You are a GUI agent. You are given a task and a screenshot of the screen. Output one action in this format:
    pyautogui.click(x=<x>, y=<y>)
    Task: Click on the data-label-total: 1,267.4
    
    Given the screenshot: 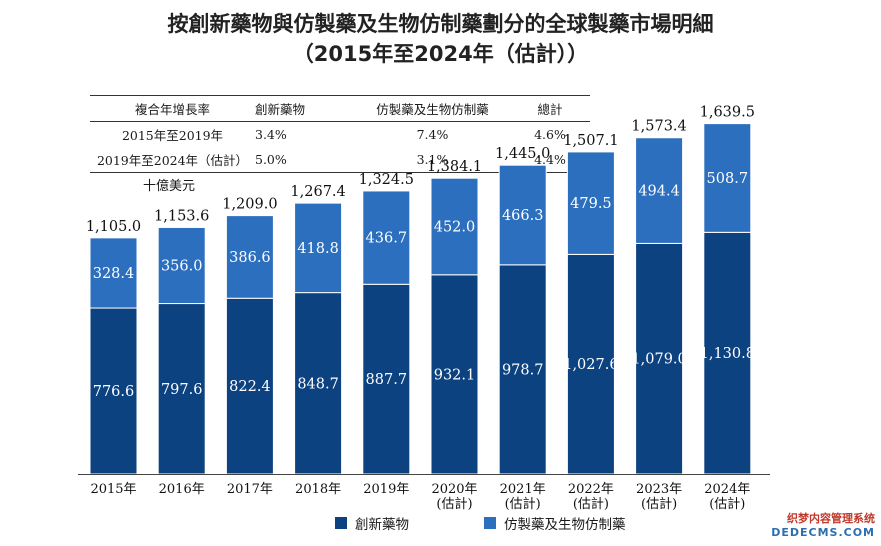 What is the action you would take?
    pyautogui.click(x=317, y=192)
    